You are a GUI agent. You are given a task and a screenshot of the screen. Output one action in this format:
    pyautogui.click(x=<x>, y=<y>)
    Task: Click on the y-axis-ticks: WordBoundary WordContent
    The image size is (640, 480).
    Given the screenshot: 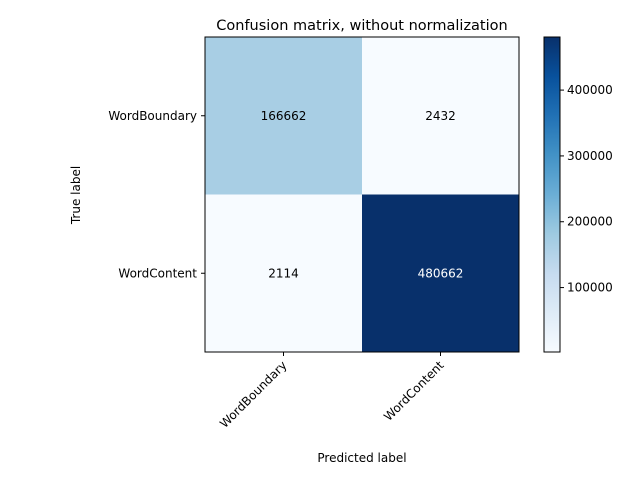 What is the action you would take?
    pyautogui.click(x=156, y=194)
    